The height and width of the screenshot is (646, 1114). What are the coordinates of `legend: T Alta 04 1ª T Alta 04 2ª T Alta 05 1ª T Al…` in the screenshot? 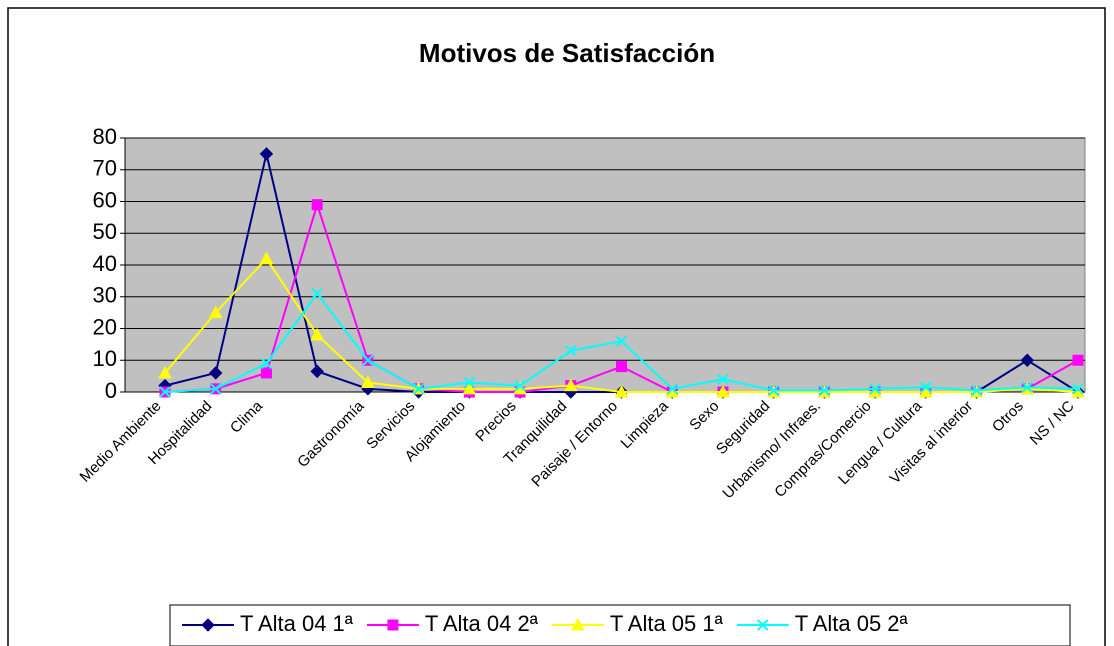 It's located at (620, 625).